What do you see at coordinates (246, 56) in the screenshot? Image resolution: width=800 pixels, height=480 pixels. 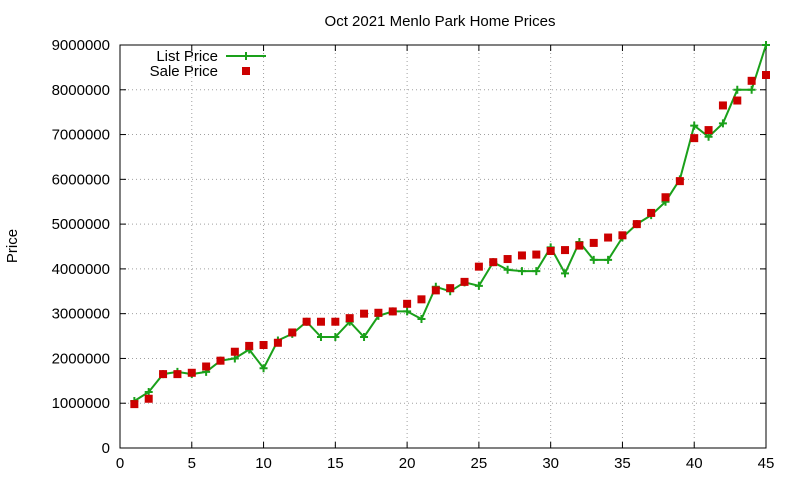 I see `legend-marker-list-price` at bounding box center [246, 56].